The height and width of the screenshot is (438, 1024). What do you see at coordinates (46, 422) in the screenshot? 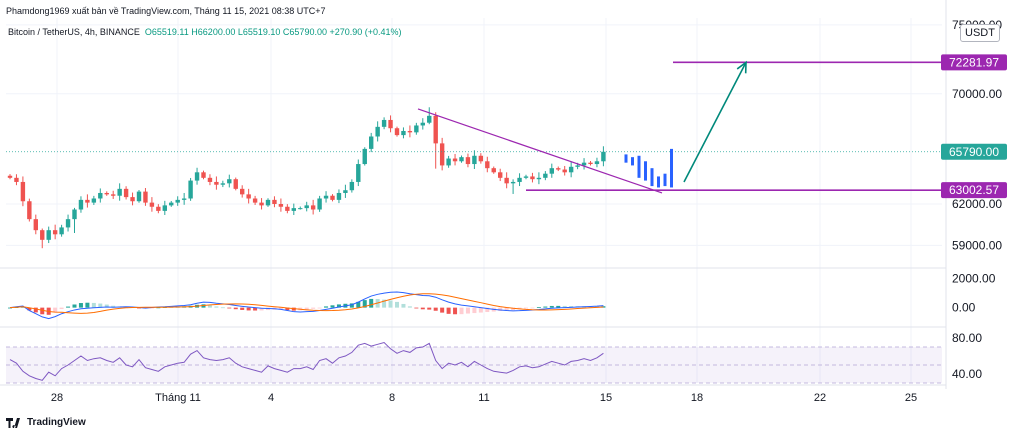
I see `tradingview-logo: TradingView` at bounding box center [46, 422].